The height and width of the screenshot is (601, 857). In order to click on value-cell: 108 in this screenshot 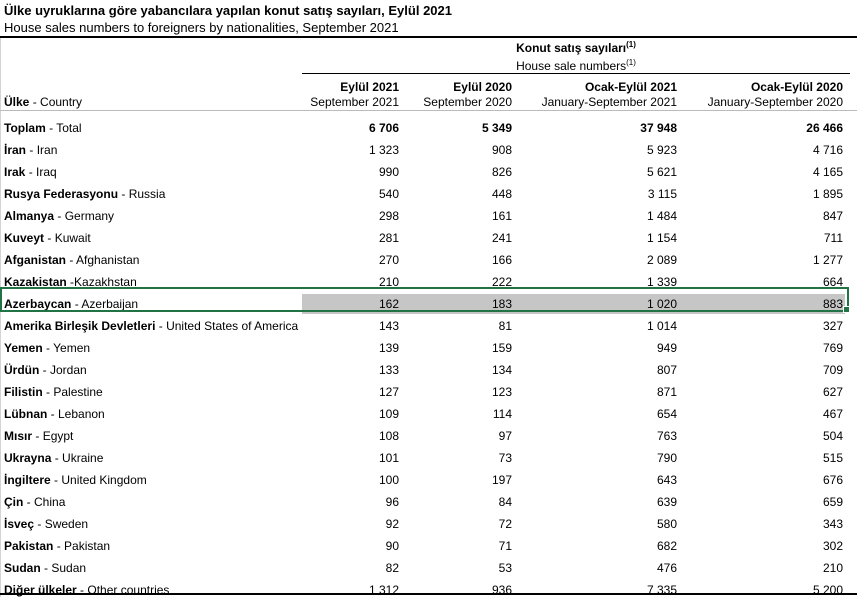, I will do `click(388, 436)`.